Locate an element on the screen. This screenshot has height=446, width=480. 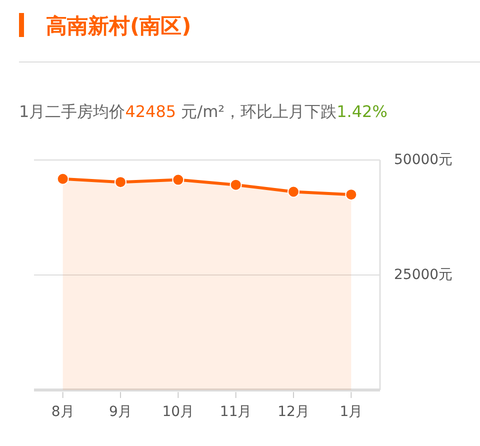
y-tick-label: 25000元 is located at coordinates (423, 275).